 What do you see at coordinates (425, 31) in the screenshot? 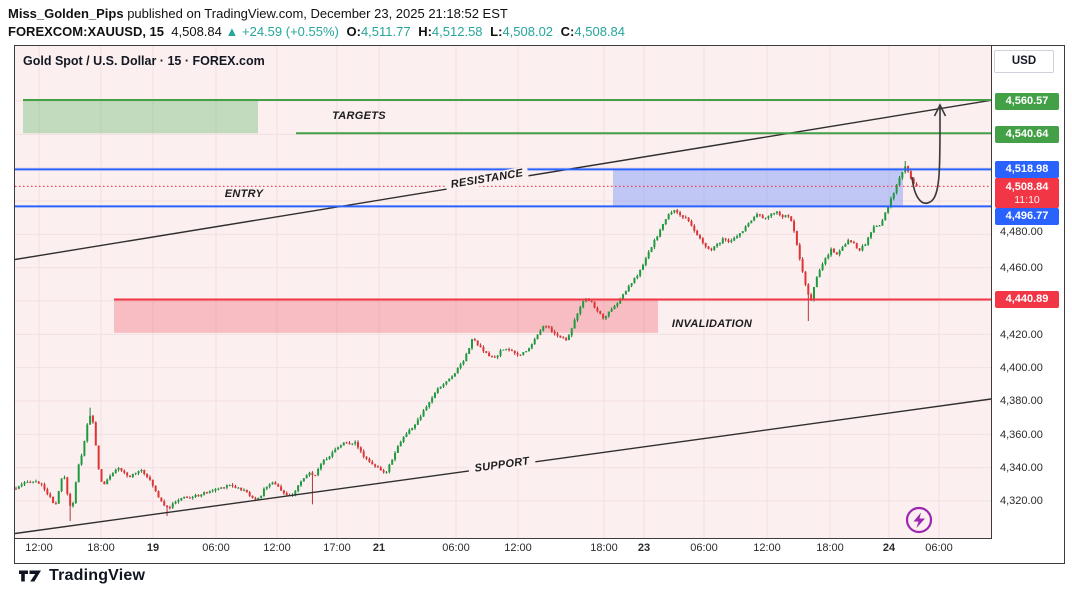
I see `high-label: H:` at bounding box center [425, 31].